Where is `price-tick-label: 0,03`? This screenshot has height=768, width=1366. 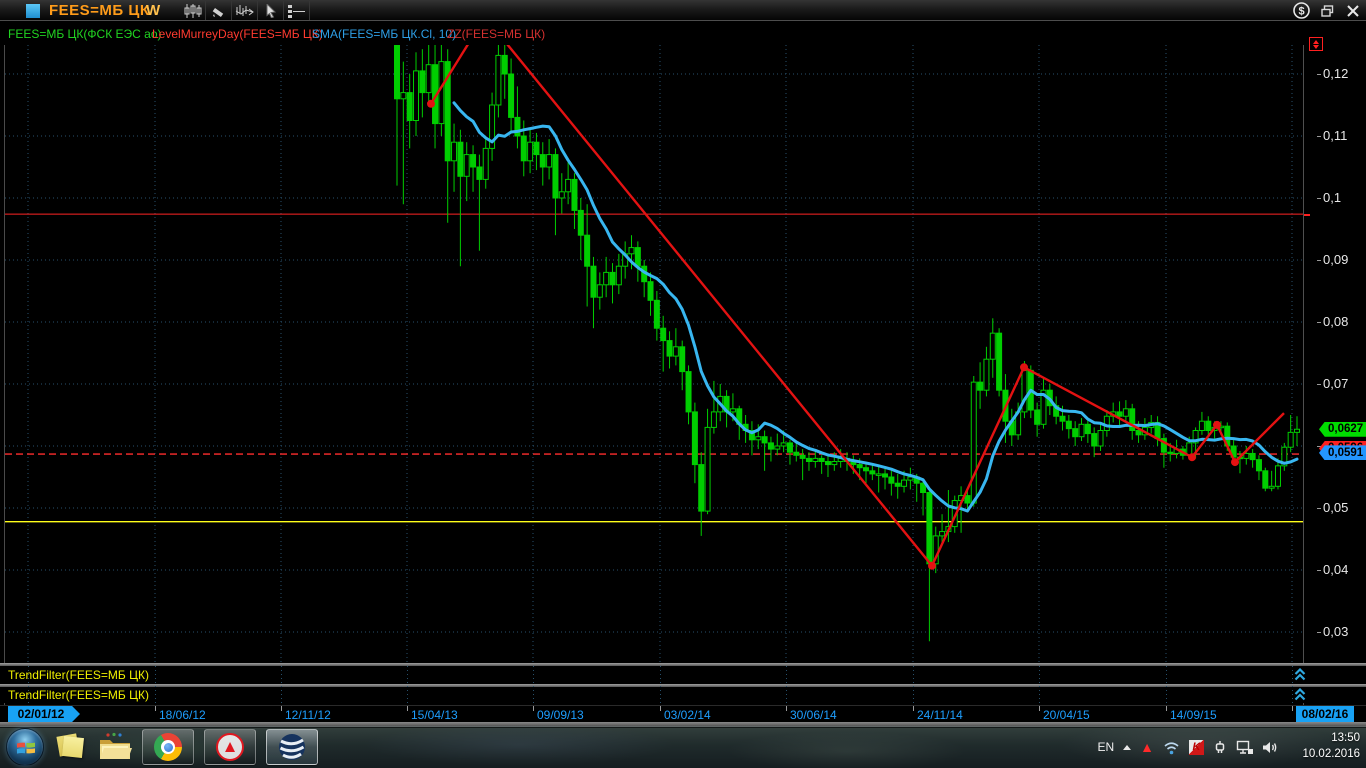 price-tick-label: 0,03 is located at coordinates (1336, 631).